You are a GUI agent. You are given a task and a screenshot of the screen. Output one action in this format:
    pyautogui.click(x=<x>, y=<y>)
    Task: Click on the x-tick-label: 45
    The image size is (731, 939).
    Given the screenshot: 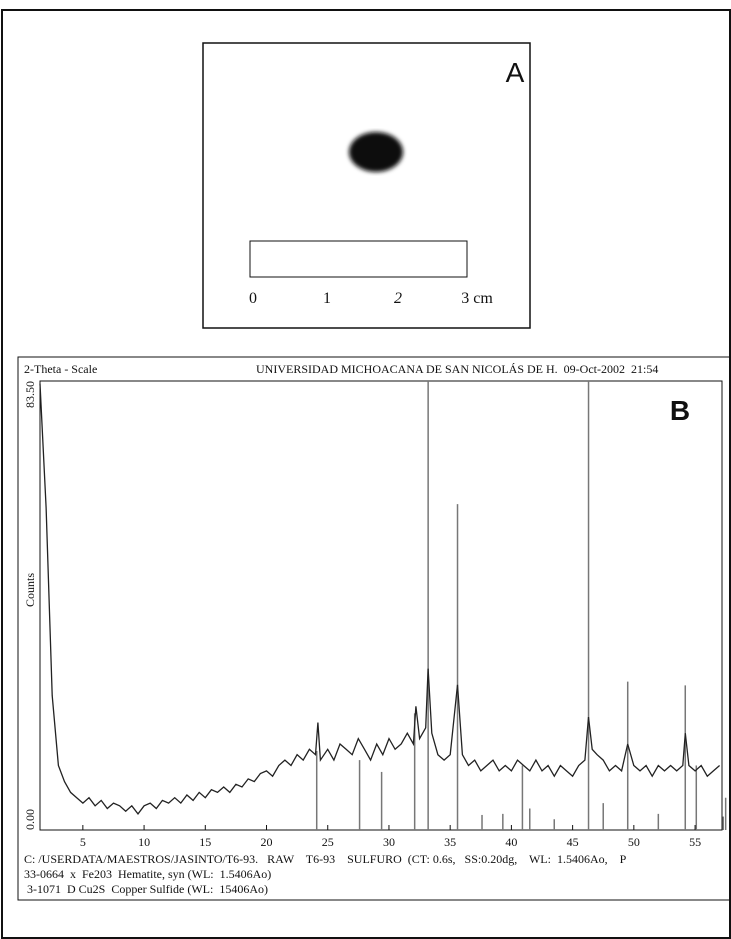 What is the action you would take?
    pyautogui.click(x=573, y=842)
    